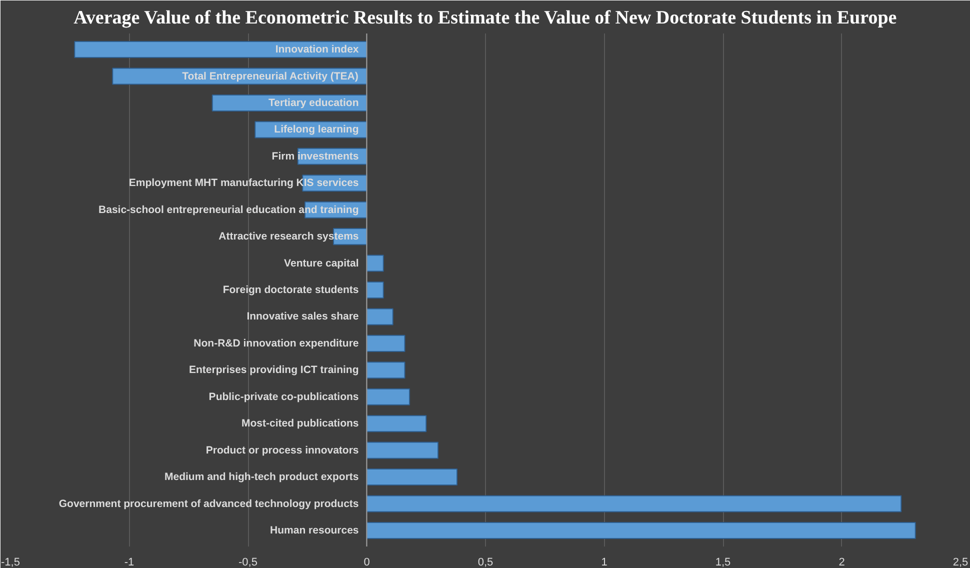 Image resolution: width=970 pixels, height=568 pixels. Describe the element at coordinates (316, 130) in the screenshot. I see `y-tick-label: Lifelong learning` at that location.